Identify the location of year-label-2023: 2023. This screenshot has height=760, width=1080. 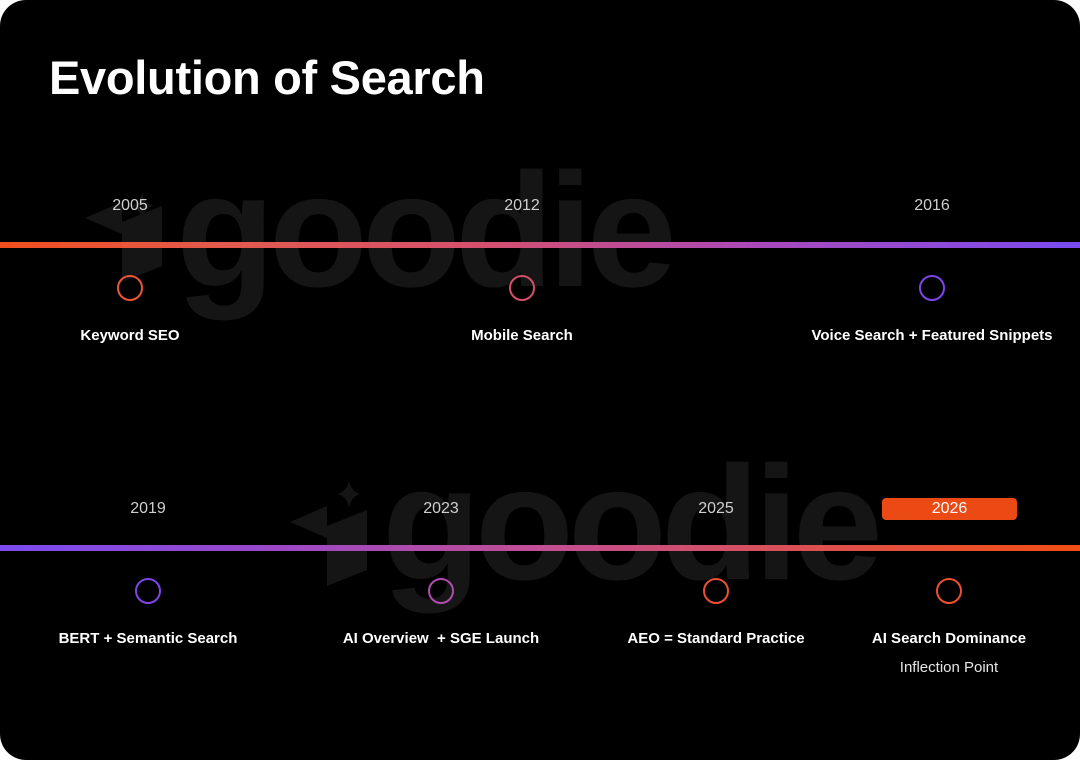
(441, 508).